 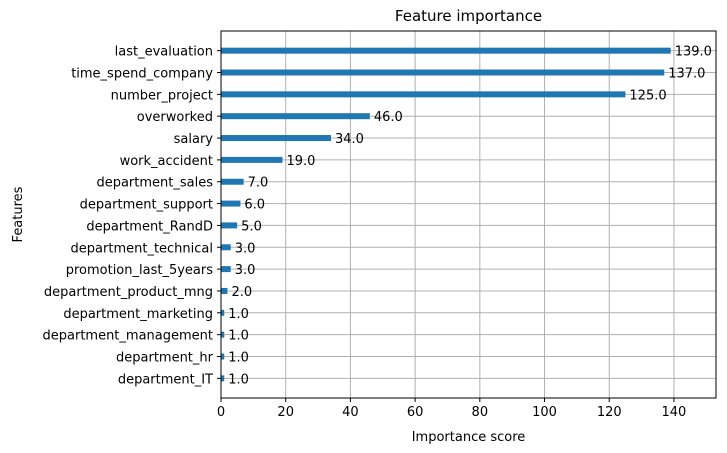 I want to click on x-tick-label: 140, so click(x=674, y=412).